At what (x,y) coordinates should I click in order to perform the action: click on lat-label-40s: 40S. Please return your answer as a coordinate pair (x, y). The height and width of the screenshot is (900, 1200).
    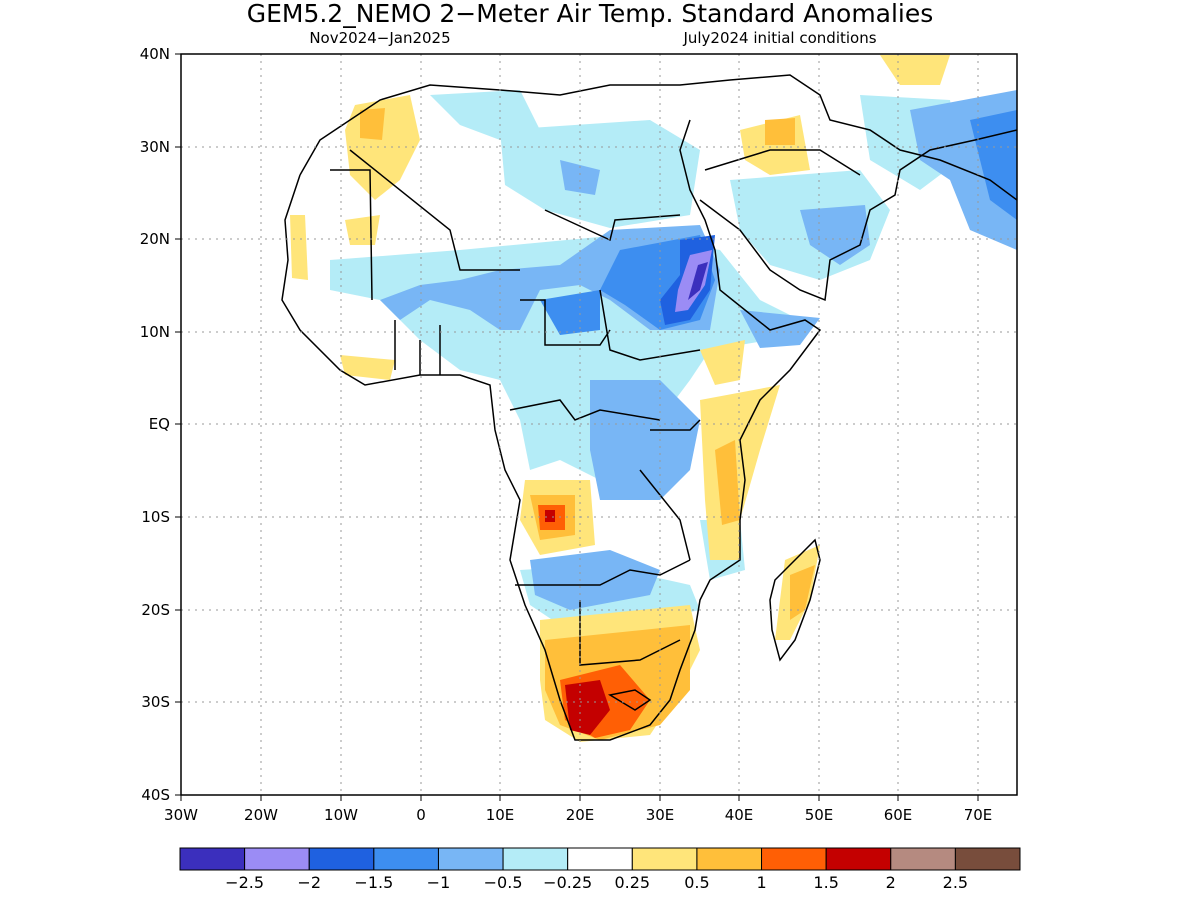
    Looking at the image, I should click on (155, 795).